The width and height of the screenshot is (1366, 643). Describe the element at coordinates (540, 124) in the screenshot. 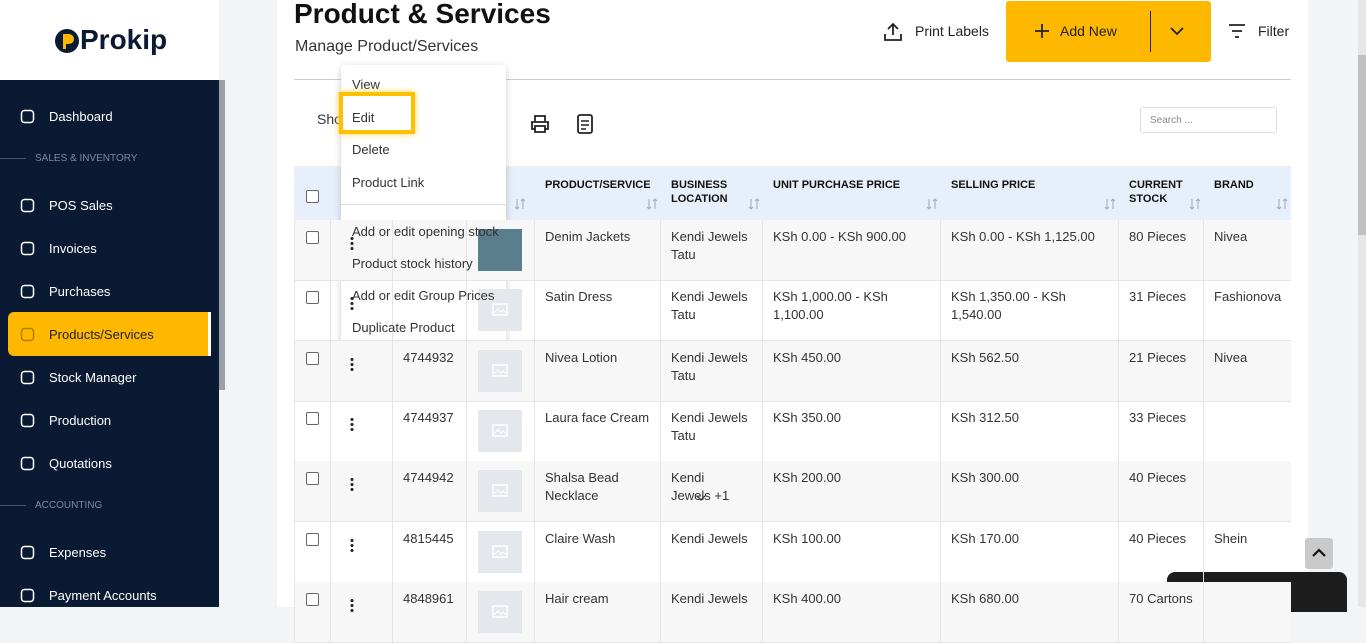

I see `print-icon` at that location.